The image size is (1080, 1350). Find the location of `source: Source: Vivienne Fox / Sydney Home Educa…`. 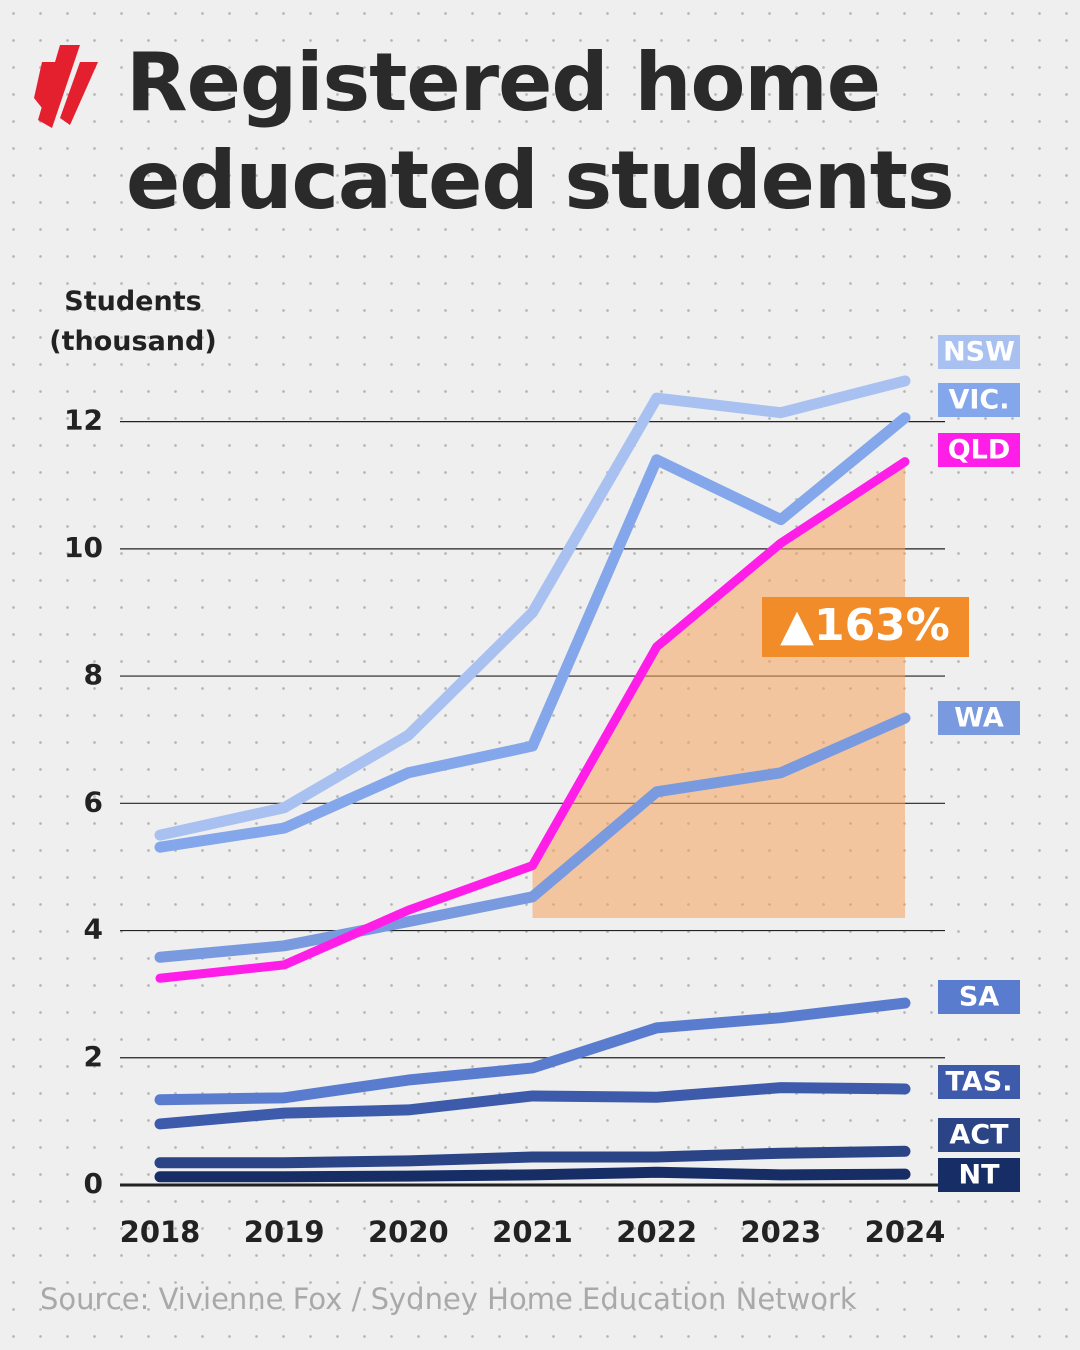

source: Source: Vivienne Fox / Sydney Home Educa… is located at coordinates (448, 1299).